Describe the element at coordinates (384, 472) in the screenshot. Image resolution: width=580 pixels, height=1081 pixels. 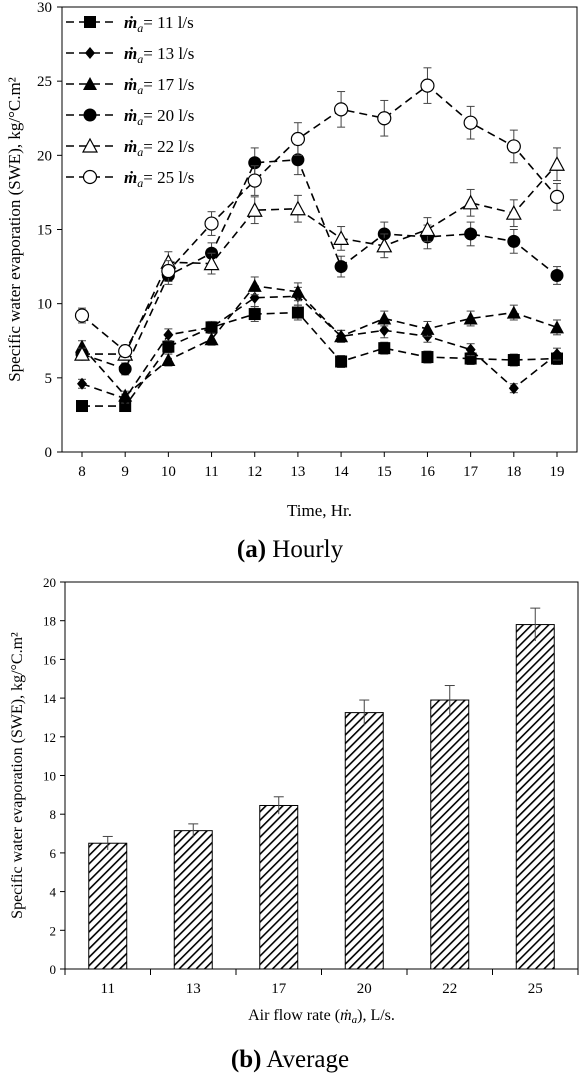
I see `x-tick-label: 15` at that location.